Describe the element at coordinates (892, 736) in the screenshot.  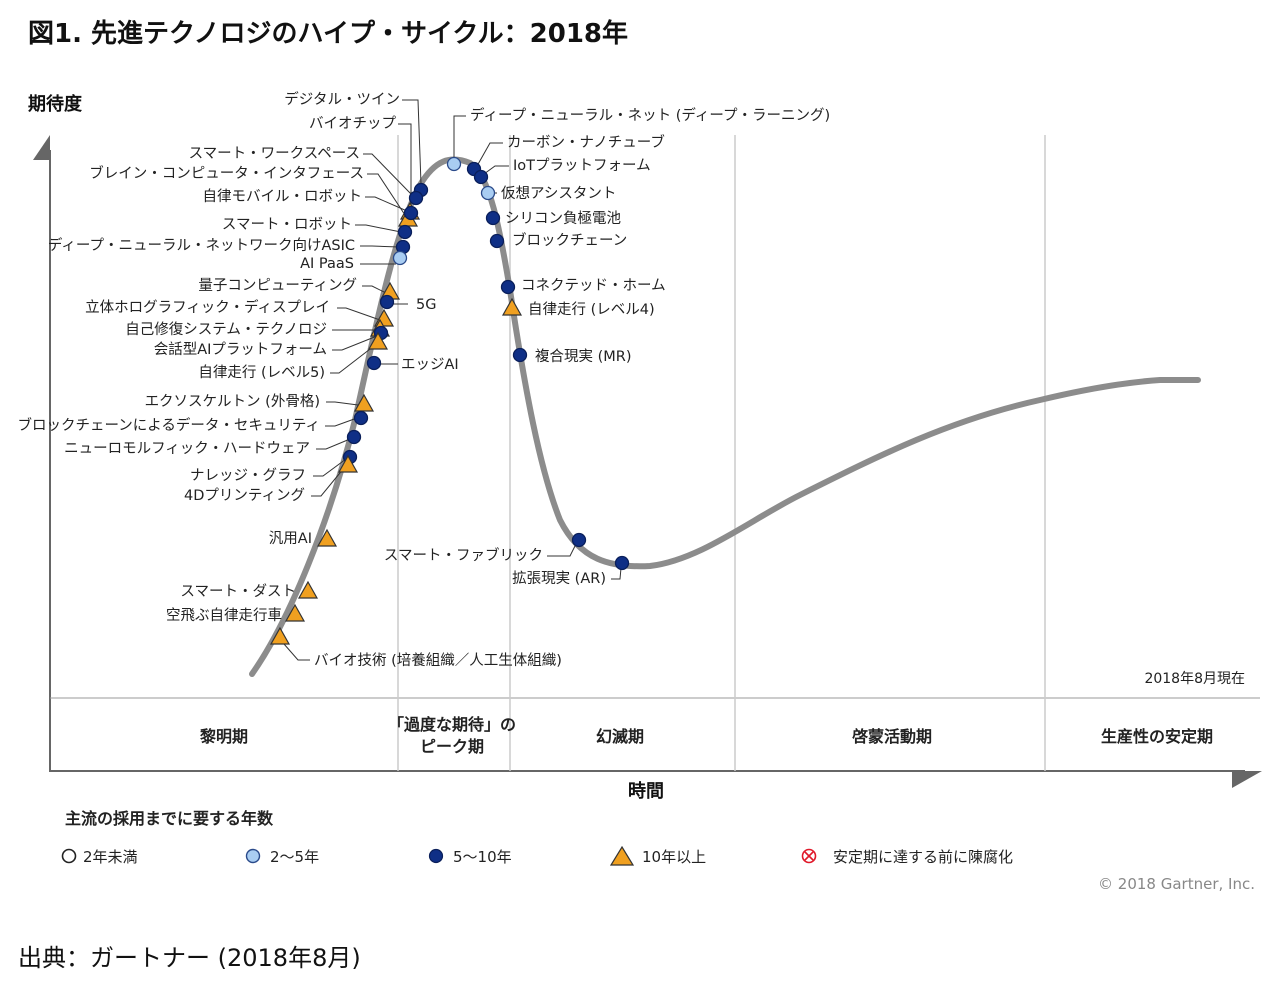
I see `phase-label-slope: 啓蒙活動期` at that location.